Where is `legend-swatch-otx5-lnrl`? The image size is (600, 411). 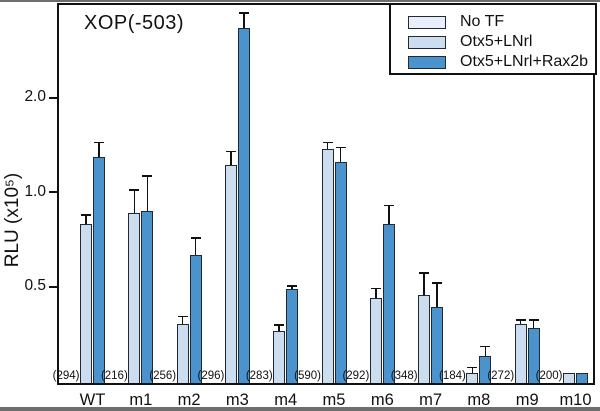
legend-swatch-otx5-lnrl is located at coordinates (427, 42).